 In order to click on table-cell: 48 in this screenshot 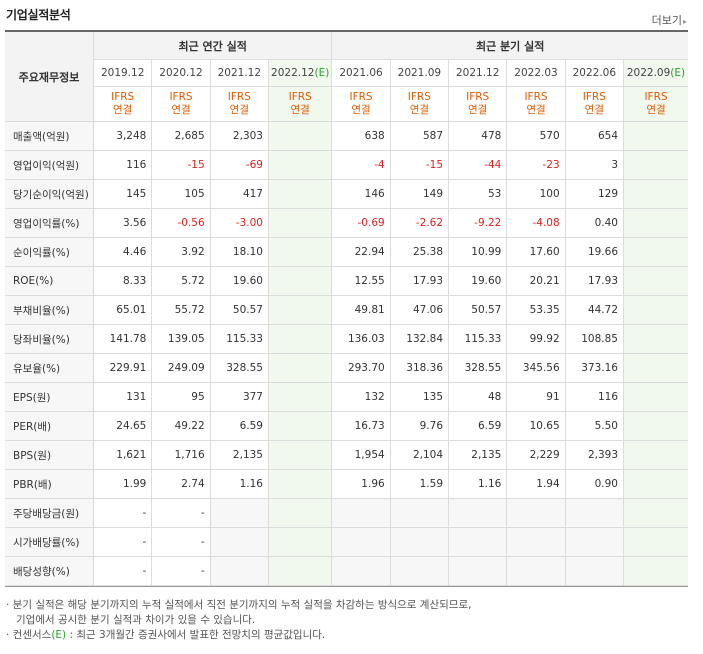, I will do `click(478, 397)`.